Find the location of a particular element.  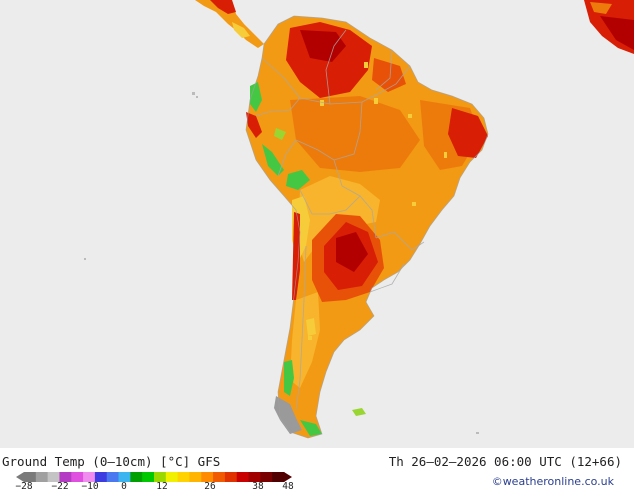

chile-coast-red-line is located at coordinates (296, 256).